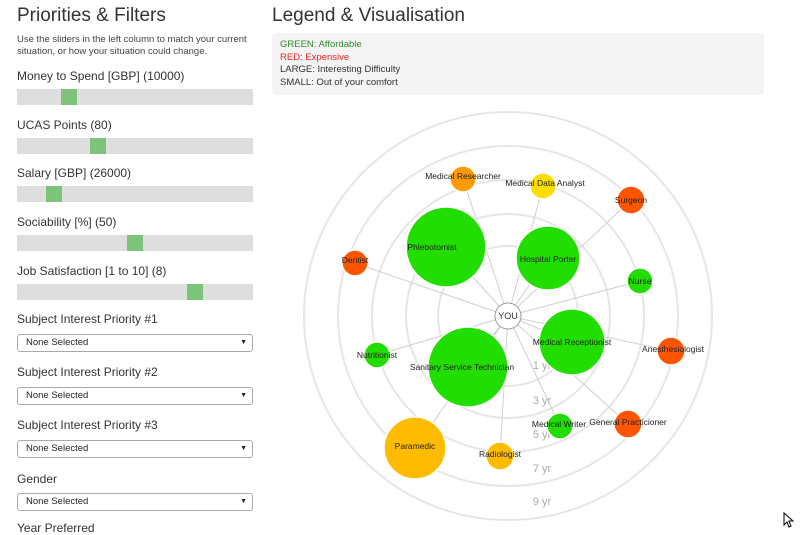  I want to click on dropdown-label-gender: Gender, so click(37, 479).